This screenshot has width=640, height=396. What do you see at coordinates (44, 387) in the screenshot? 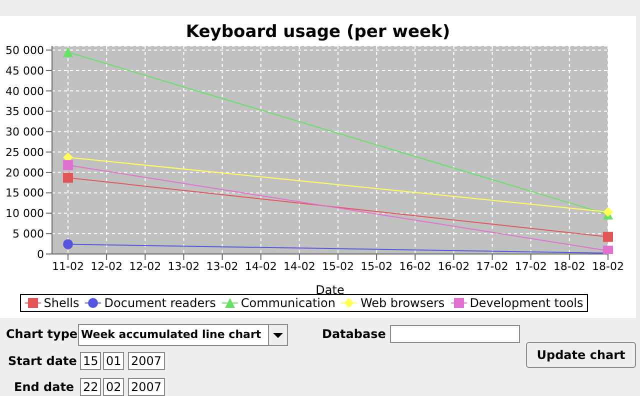
I see `text: End date` at bounding box center [44, 387].